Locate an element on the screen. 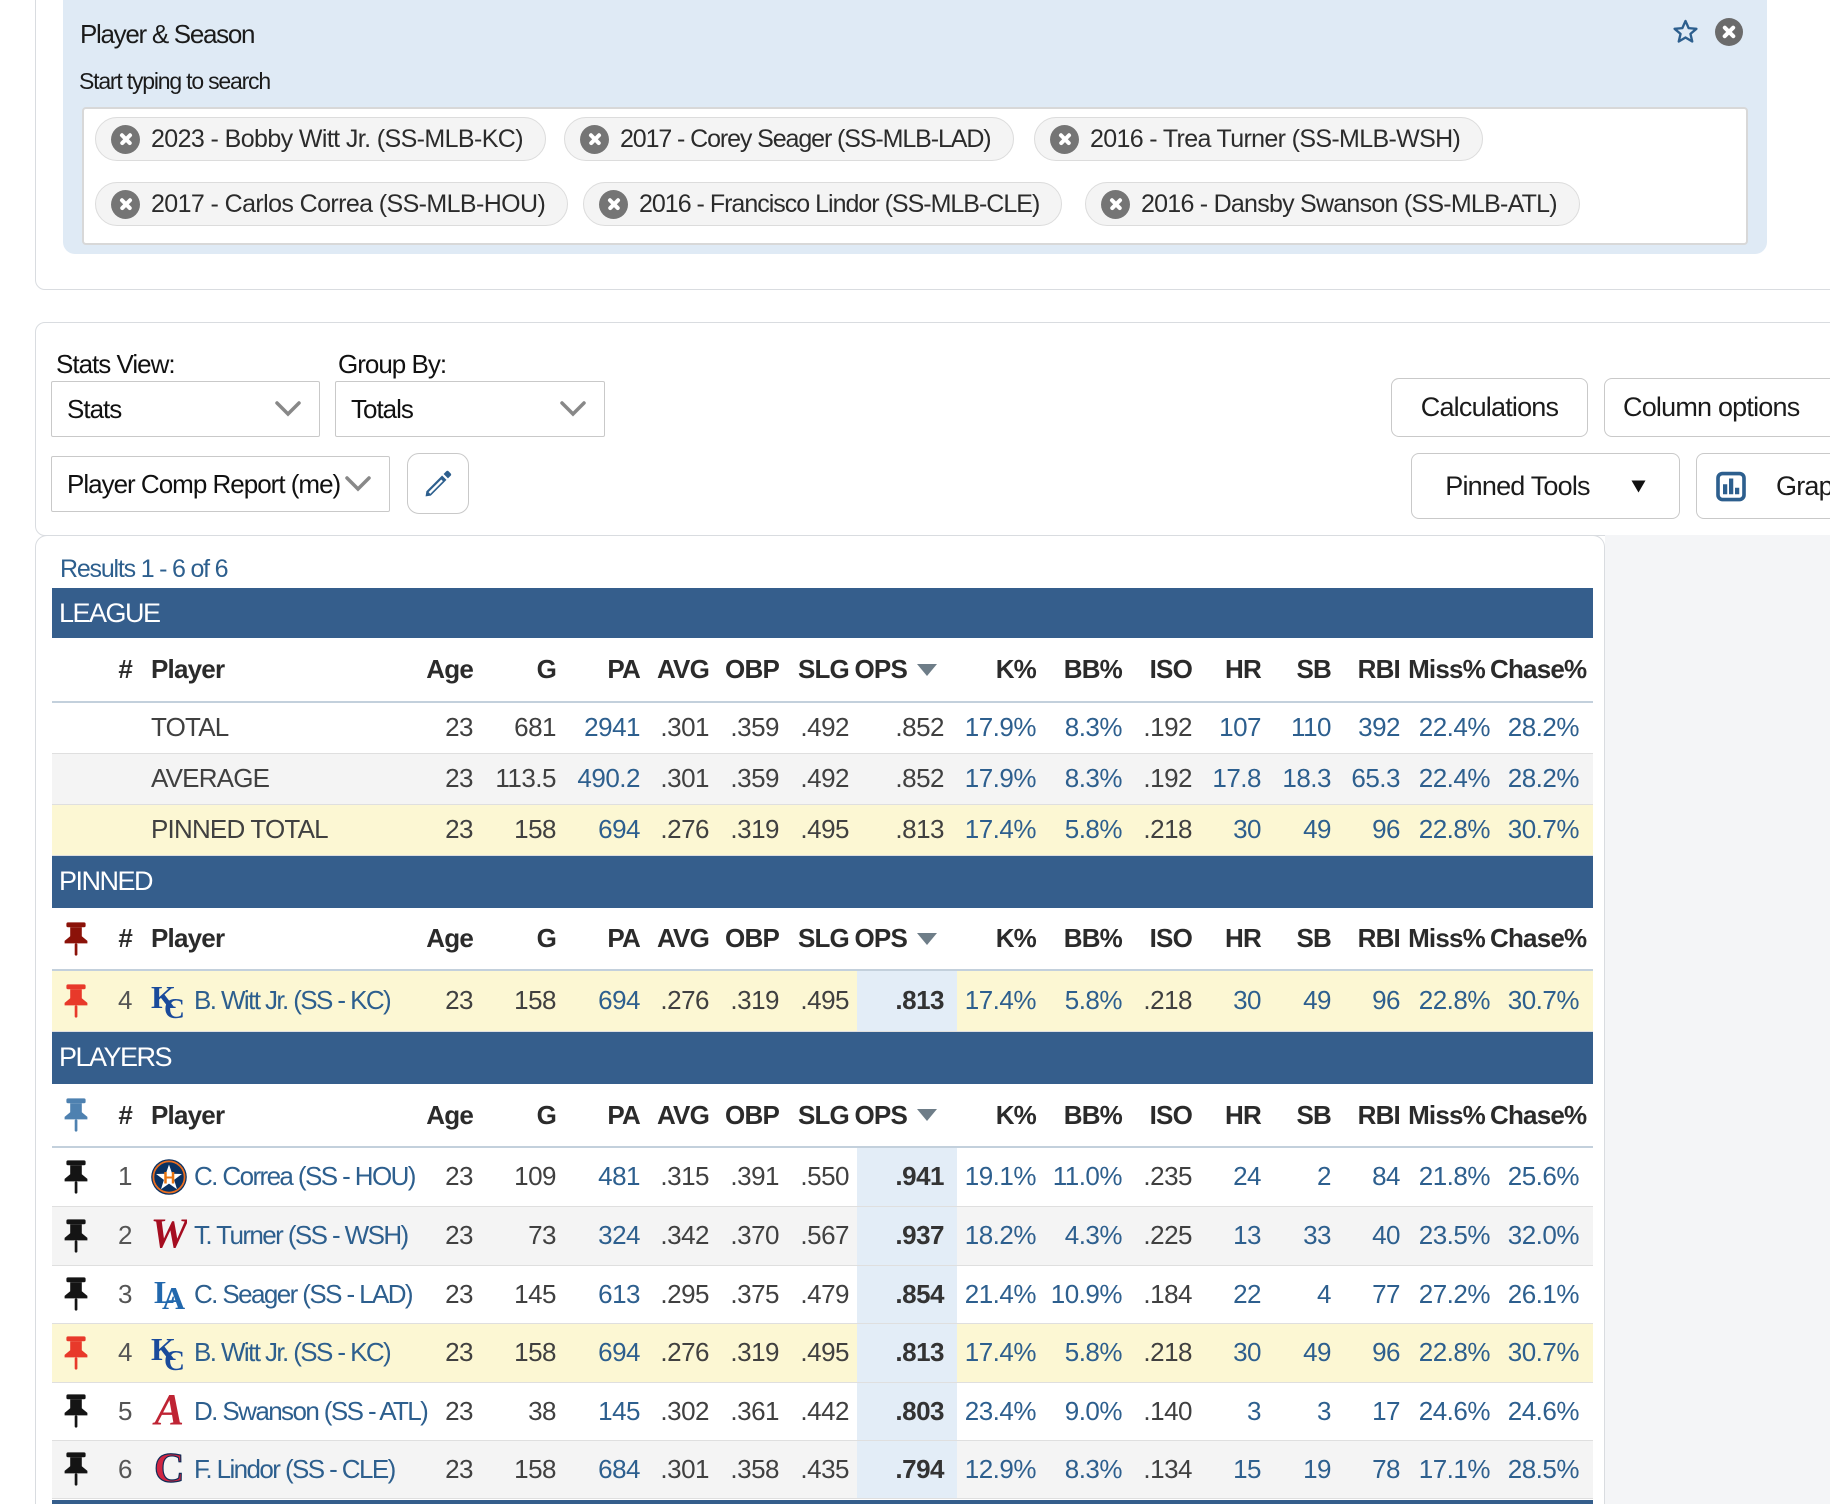 The image size is (1830, 1504). svg-text: L is located at coordinates (164, 1293).